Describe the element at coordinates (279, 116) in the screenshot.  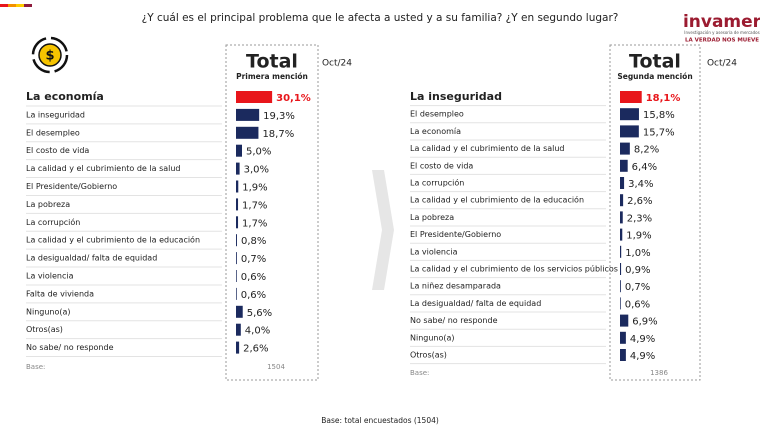
I see `value-label: 19,3%` at that location.